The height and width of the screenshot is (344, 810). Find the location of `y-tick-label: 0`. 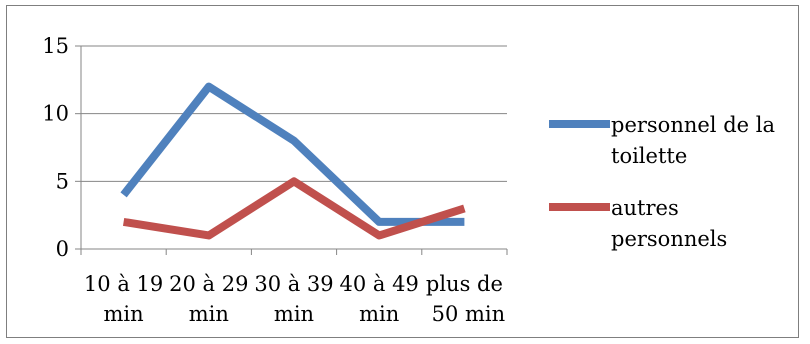

y-tick-label: 0 is located at coordinates (62, 249).